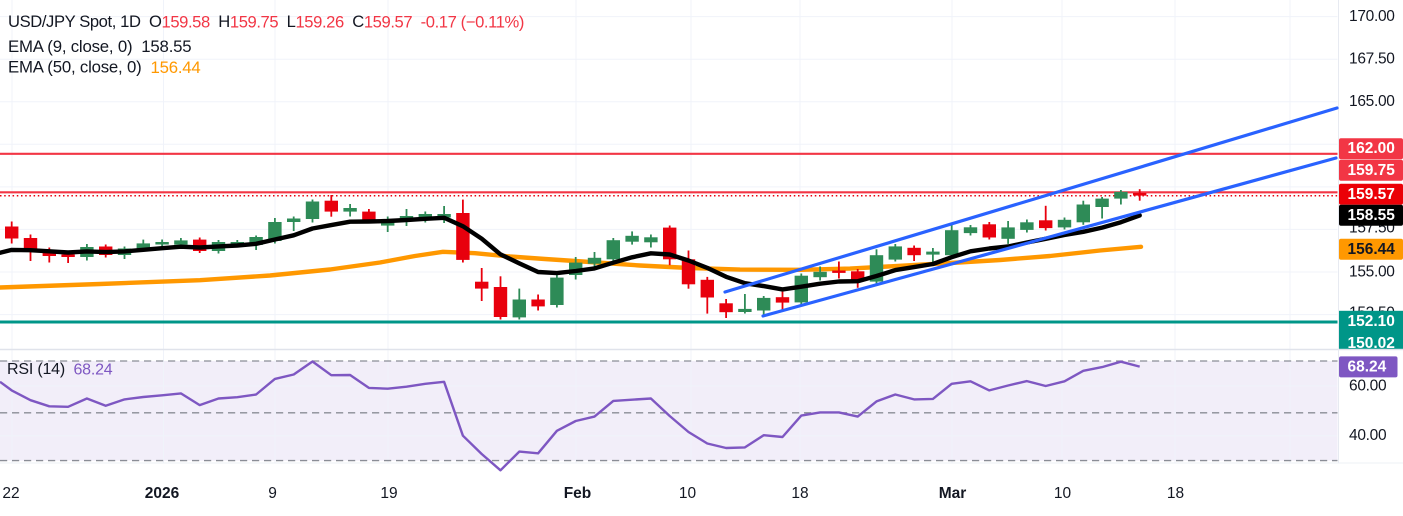  Describe the element at coordinates (1371, 194) in the screenshot. I see `svg-text: 159.57` at that location.